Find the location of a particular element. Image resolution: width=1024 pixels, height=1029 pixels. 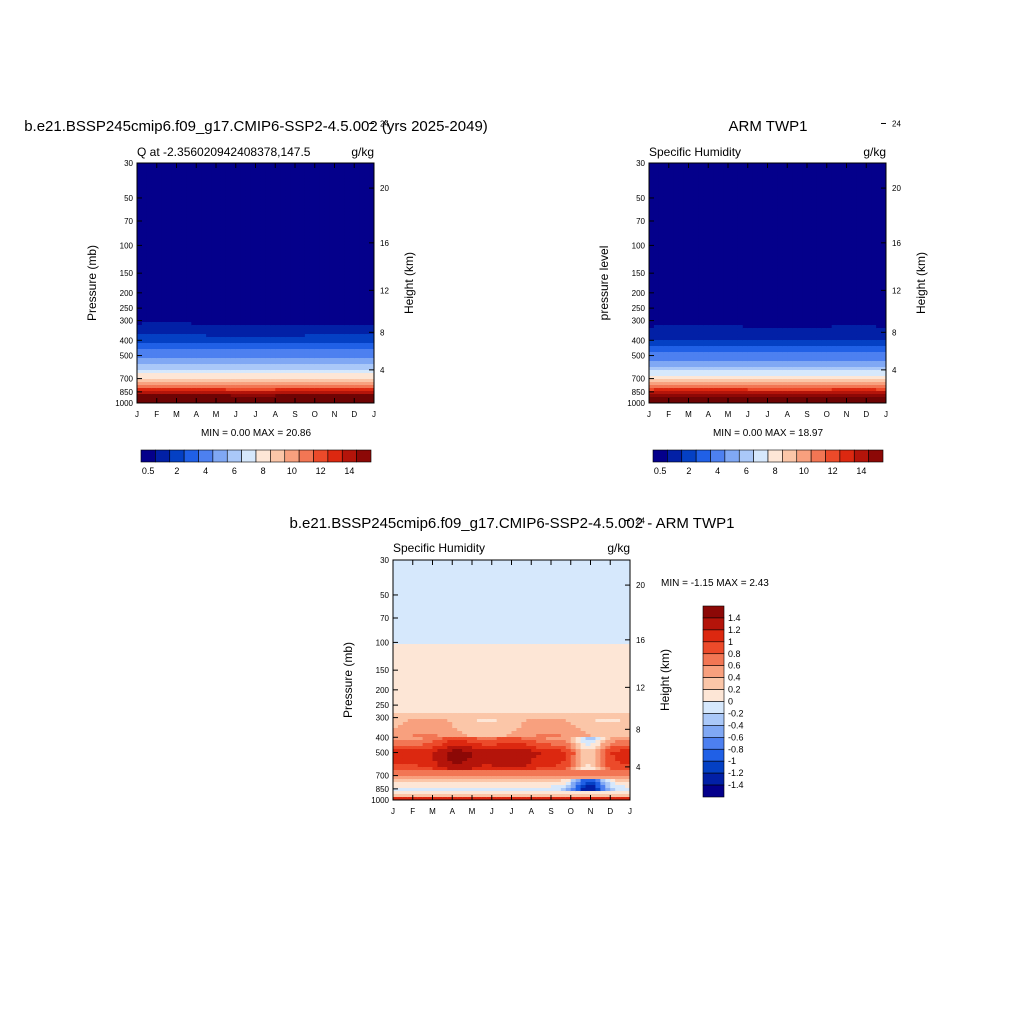

panel3-stats: MIN = -1.15 MAX = 2.43 is located at coordinates (715, 583).